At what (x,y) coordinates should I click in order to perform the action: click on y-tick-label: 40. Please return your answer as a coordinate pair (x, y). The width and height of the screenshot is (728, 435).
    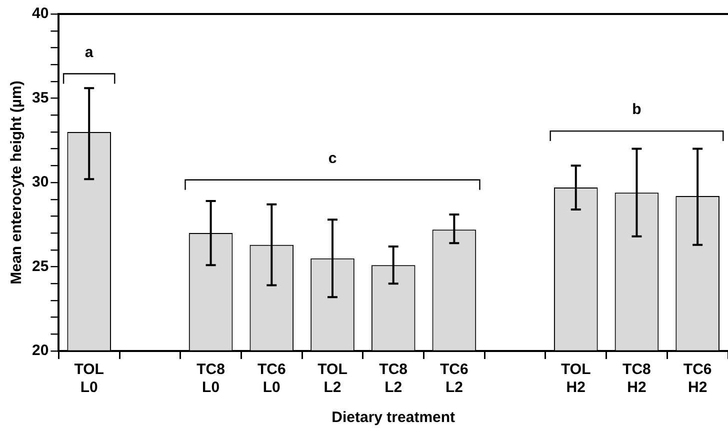
    Looking at the image, I should click on (40, 13).